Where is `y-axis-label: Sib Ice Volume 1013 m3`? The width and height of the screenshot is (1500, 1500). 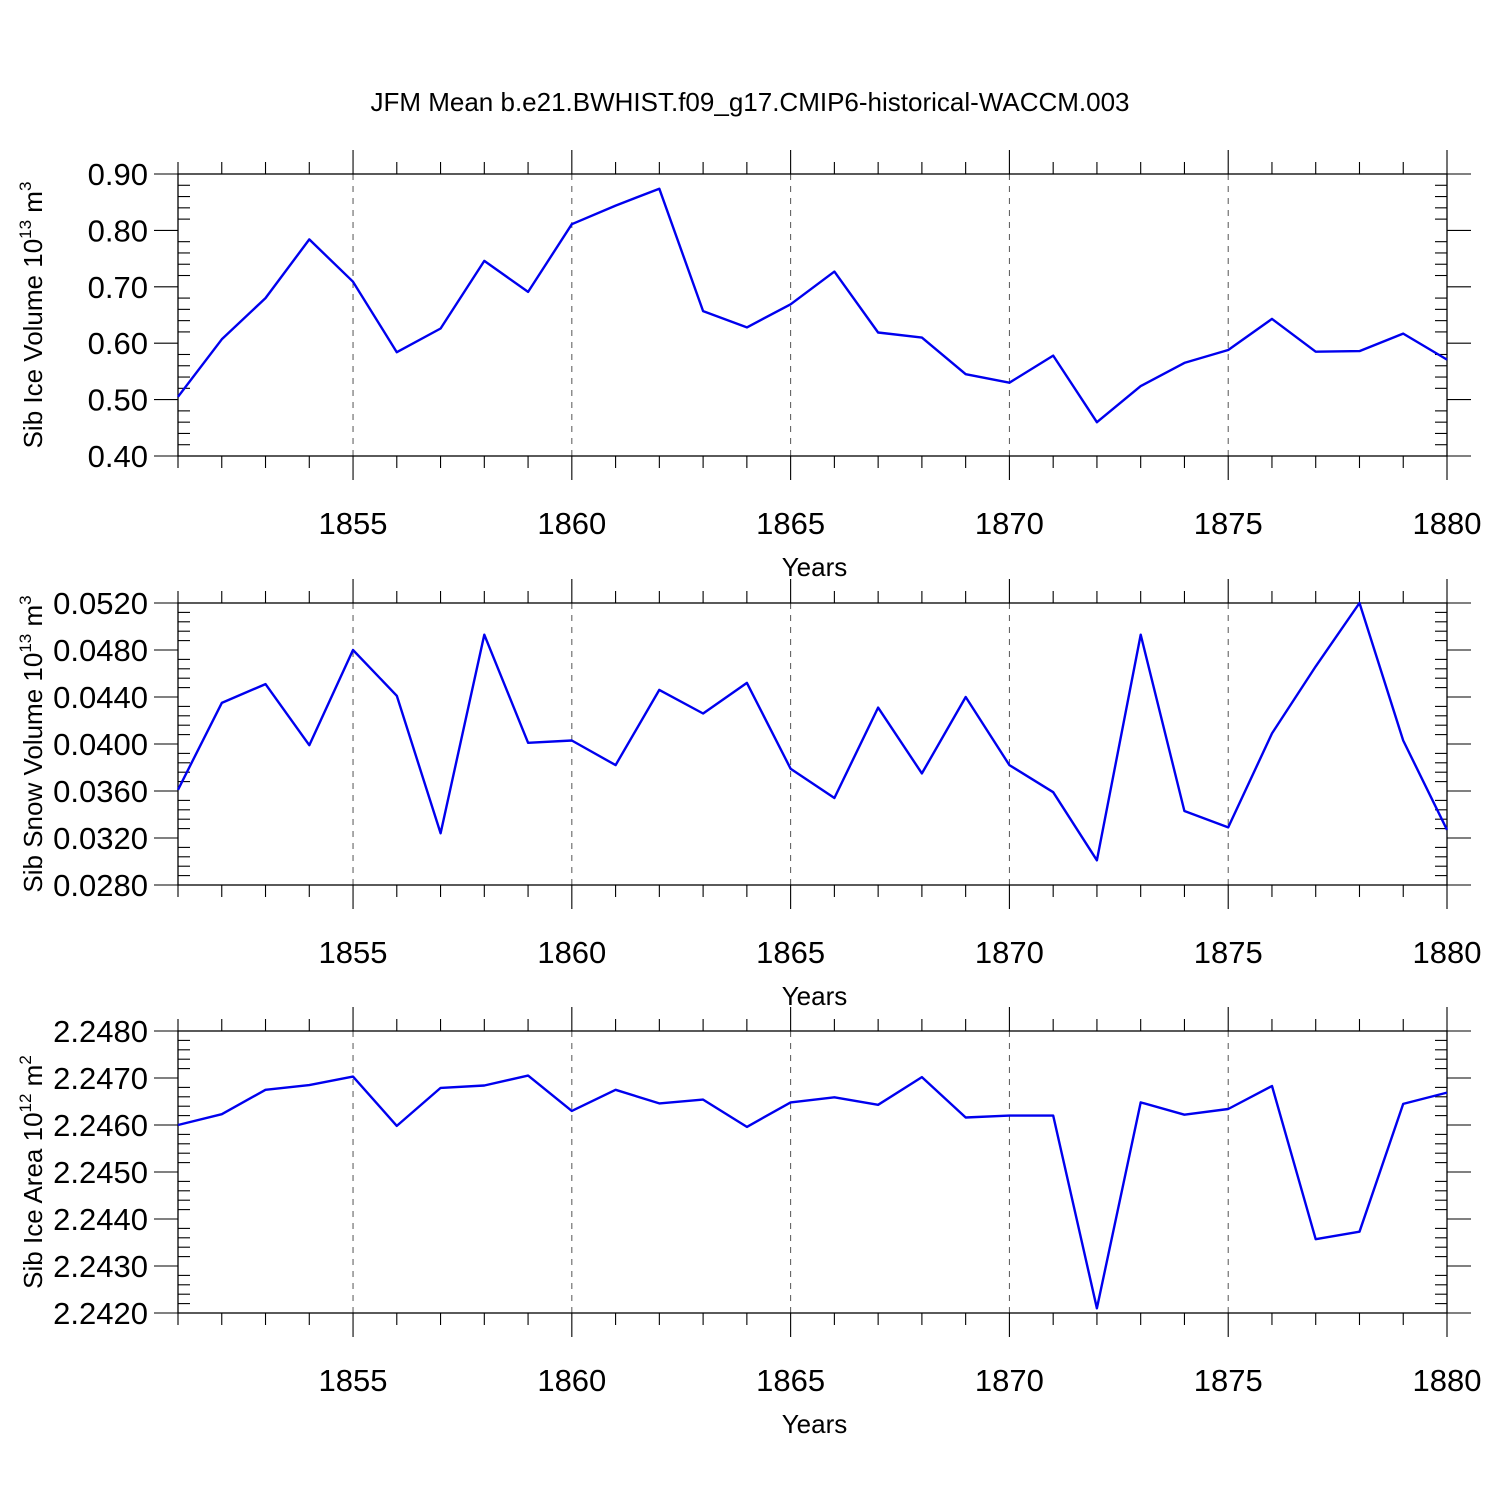 y-axis-label: Sib Ice Volume 1013 m3 is located at coordinates (32, 315).